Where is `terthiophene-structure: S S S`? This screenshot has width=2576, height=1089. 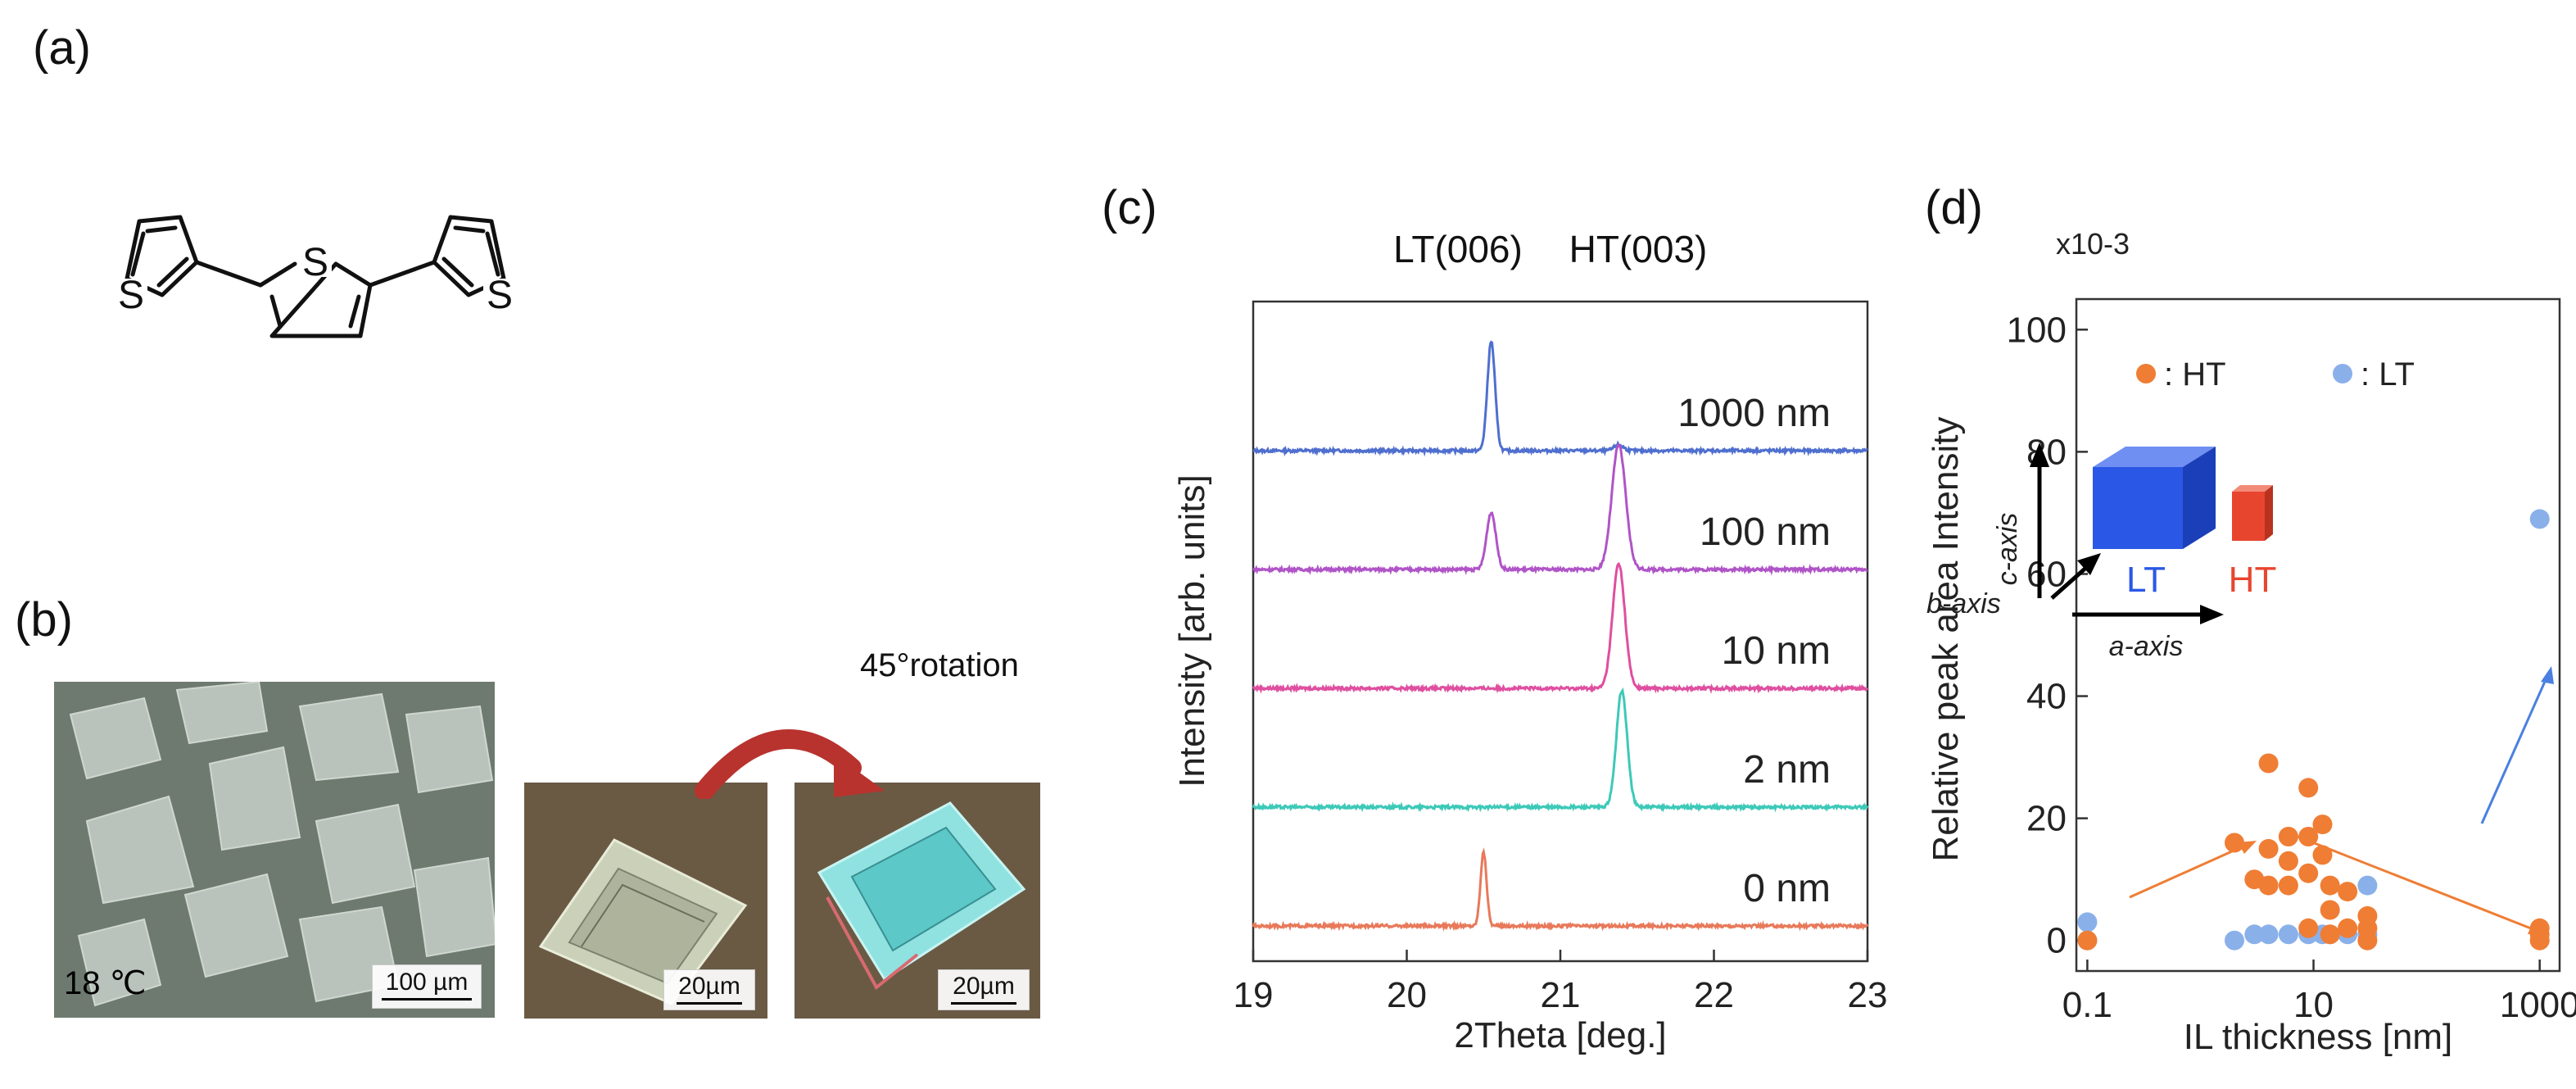 terthiophene-structure: S S S is located at coordinates (315, 276).